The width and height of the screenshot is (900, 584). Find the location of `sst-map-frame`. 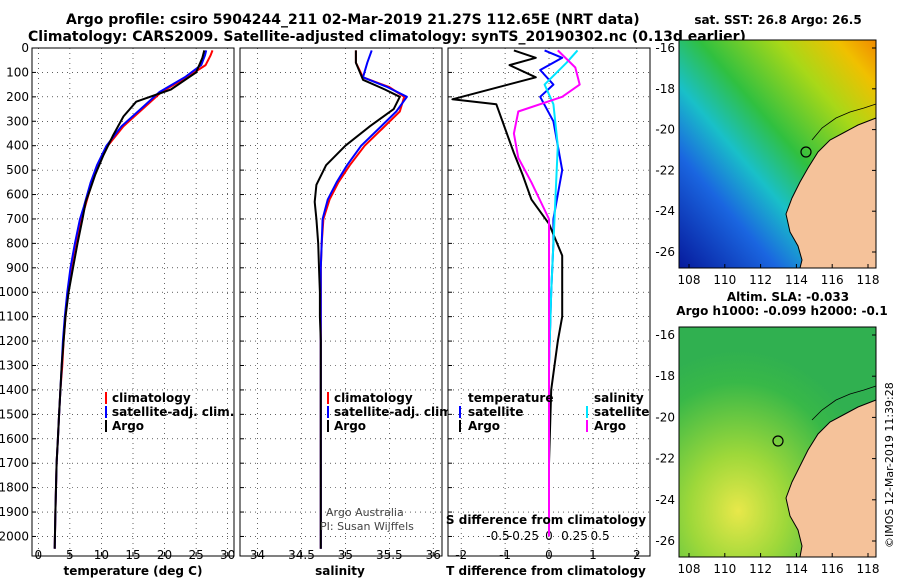

sst-map-frame is located at coordinates (777, 154).